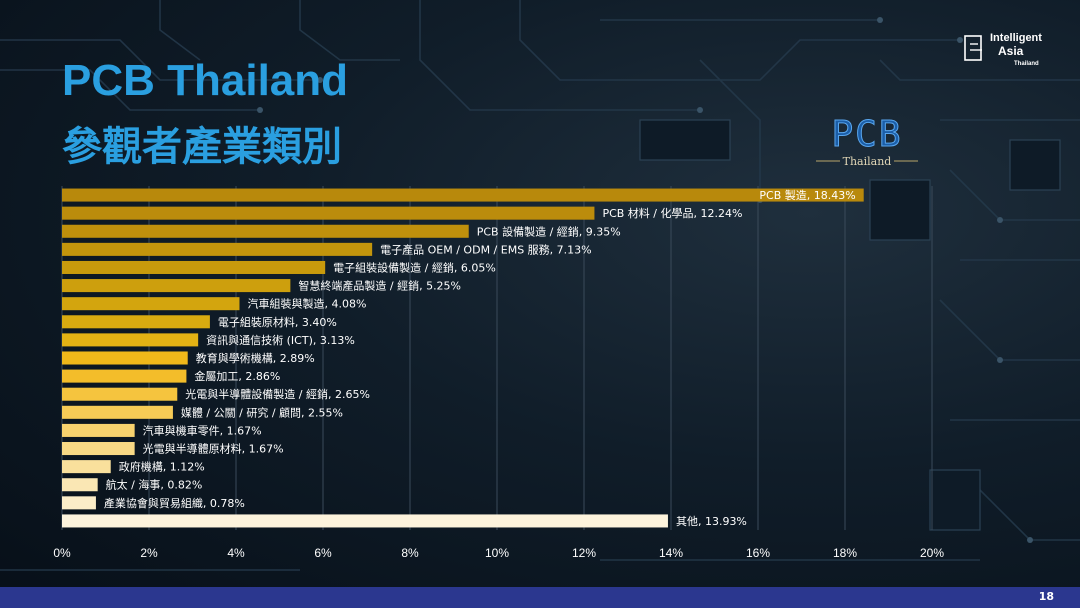  Describe the element at coordinates (867, 134) in the screenshot. I see `pcb-logo-text: PCB` at that location.